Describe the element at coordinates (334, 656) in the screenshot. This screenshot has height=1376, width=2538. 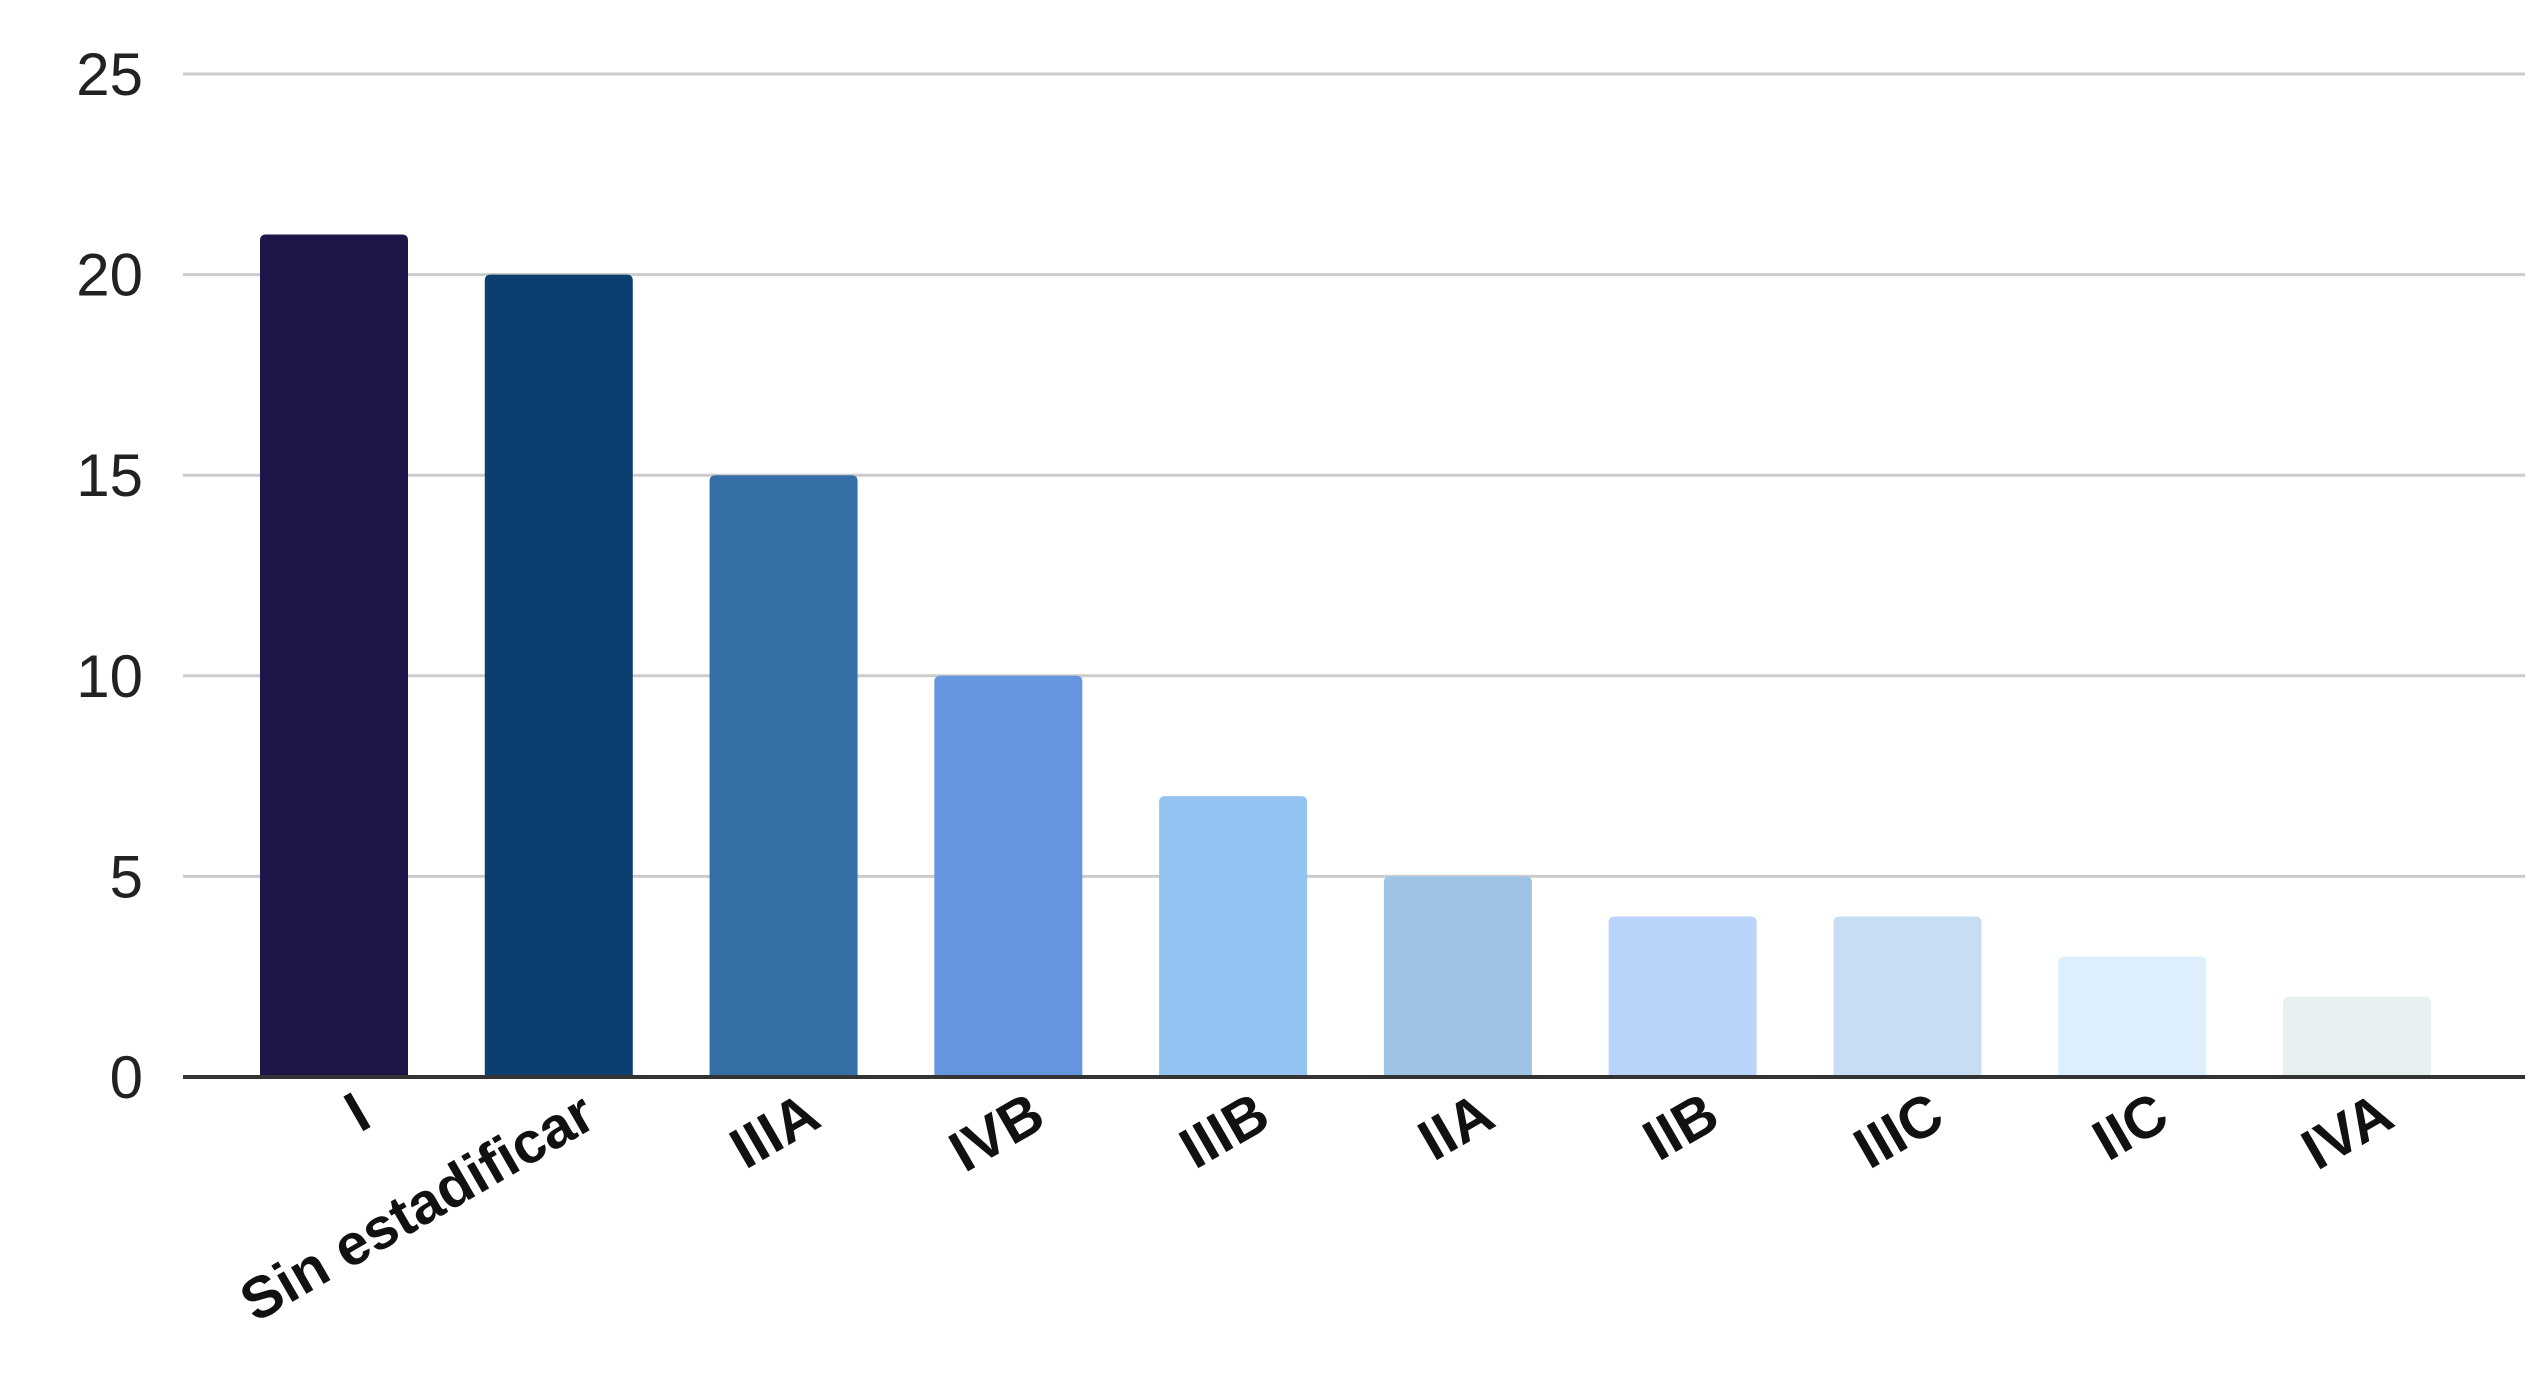
I see `bar-i` at that location.